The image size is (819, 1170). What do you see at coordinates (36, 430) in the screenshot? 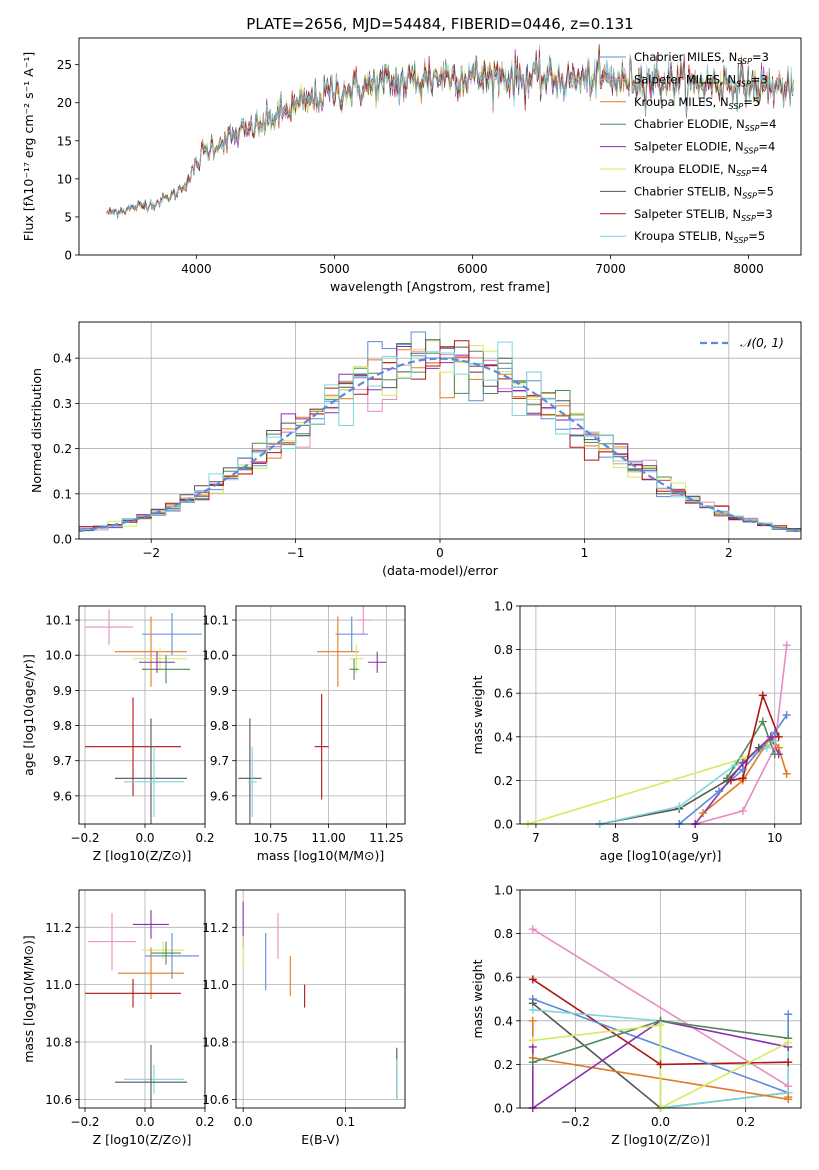
I see `residuals-ylabel: Normed distribution` at bounding box center [36, 430].